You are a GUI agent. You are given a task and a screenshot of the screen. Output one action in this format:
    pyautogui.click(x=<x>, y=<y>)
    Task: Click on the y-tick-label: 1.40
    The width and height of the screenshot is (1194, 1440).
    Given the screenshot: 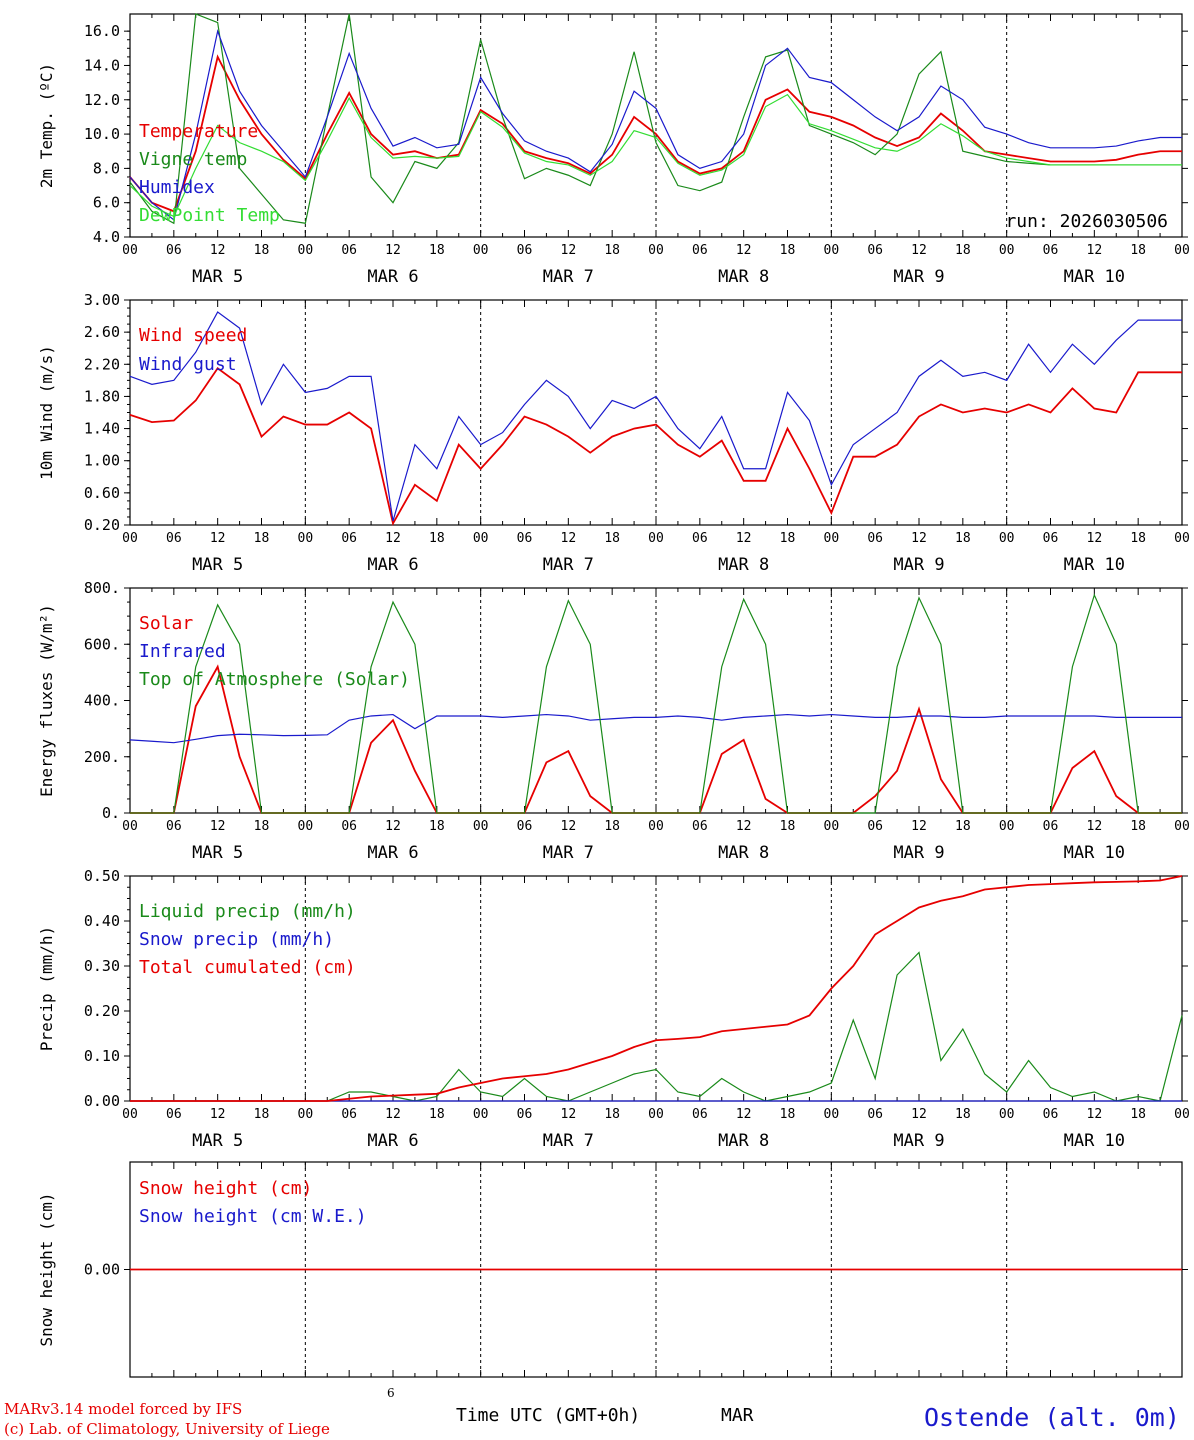 What is the action you would take?
    pyautogui.click(x=102, y=429)
    